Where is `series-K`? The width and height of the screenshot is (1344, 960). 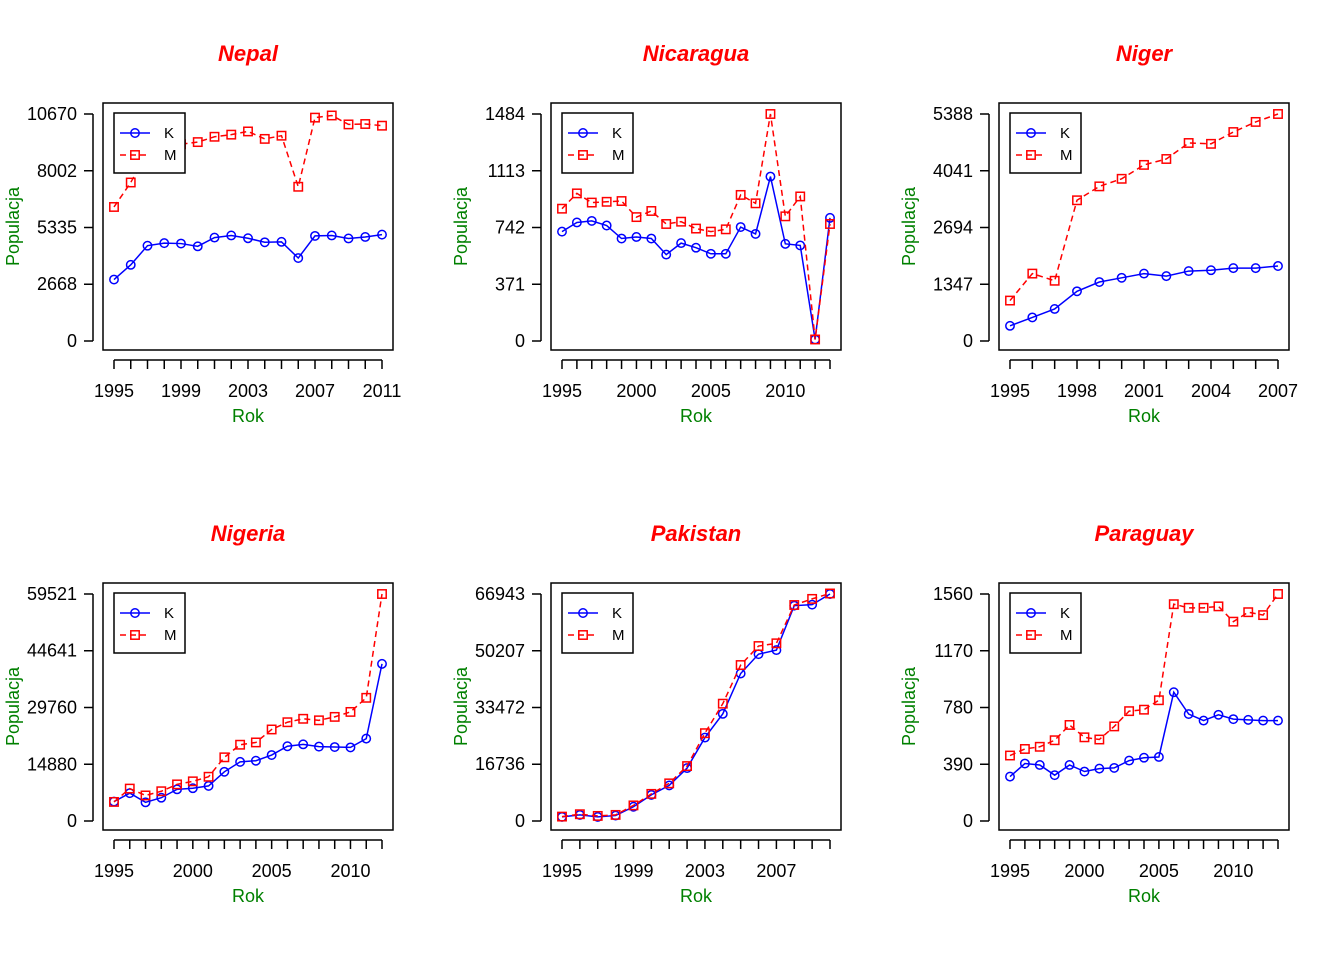 series-K is located at coordinates (1144, 734).